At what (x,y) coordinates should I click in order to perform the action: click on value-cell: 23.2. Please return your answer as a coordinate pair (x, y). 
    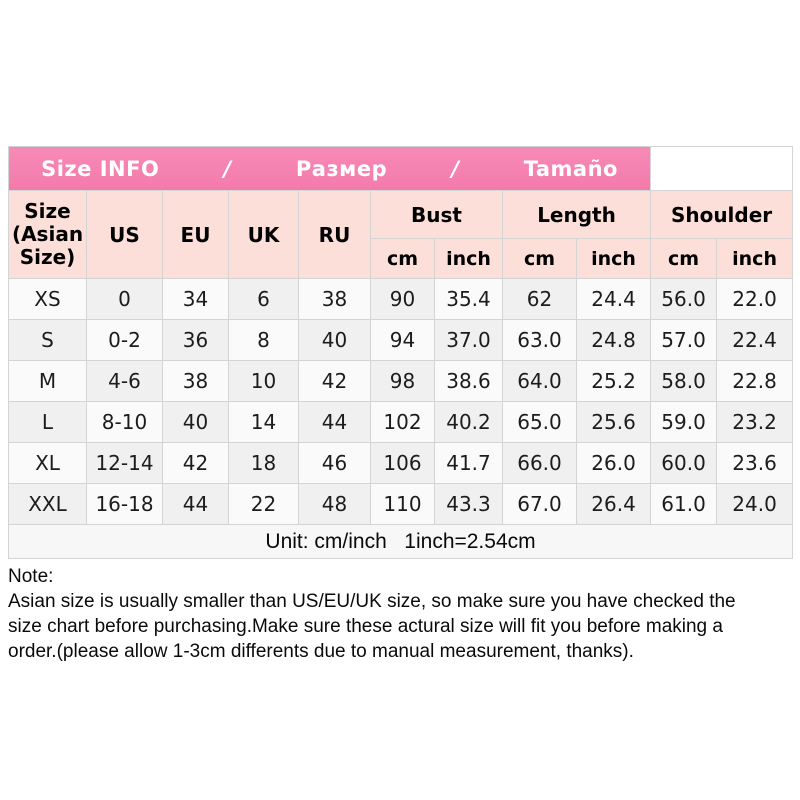
    Looking at the image, I should click on (755, 422).